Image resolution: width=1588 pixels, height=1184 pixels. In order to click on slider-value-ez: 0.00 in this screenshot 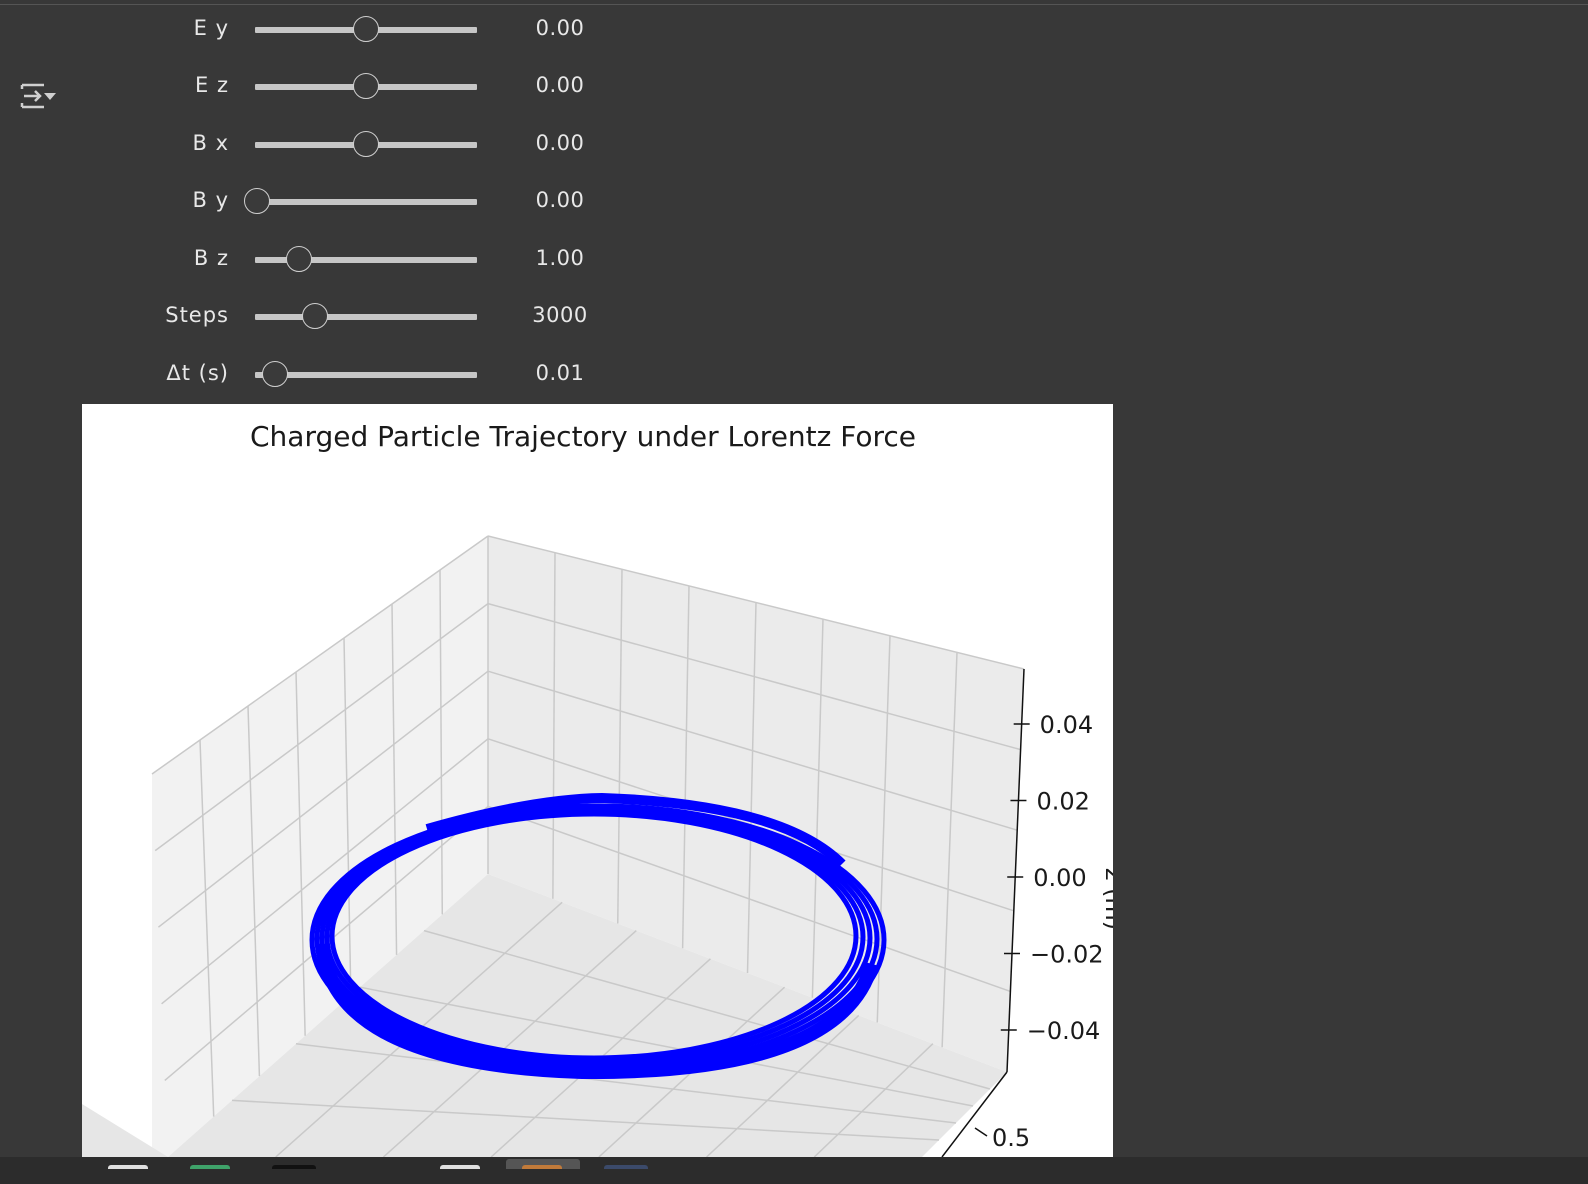, I will do `click(560, 85)`.